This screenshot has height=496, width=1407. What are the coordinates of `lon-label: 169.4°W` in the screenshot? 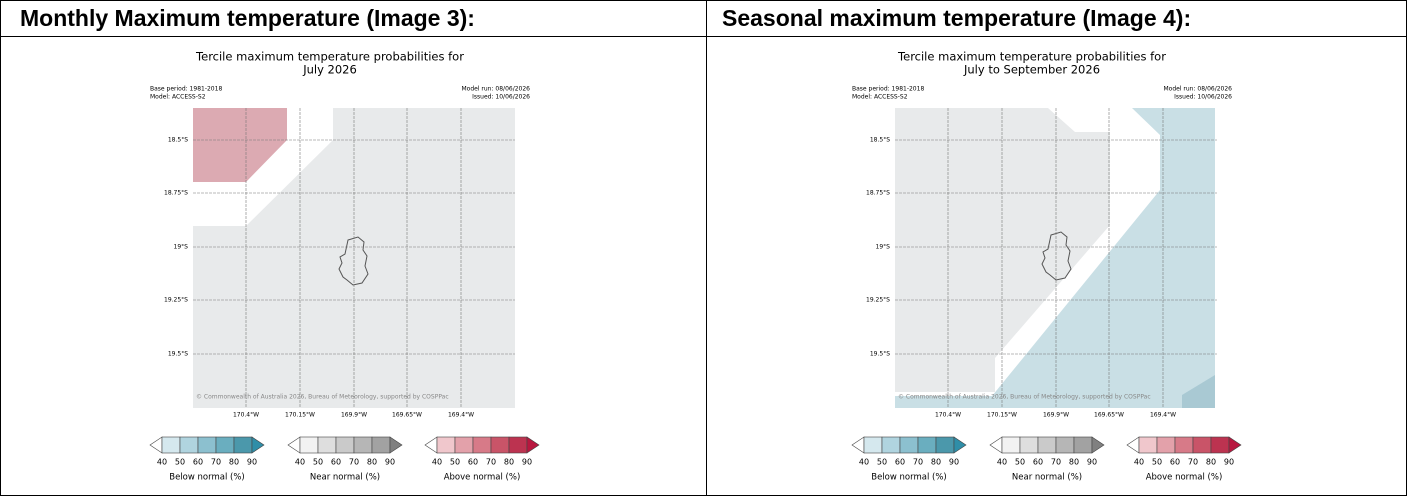 It's located at (461, 415).